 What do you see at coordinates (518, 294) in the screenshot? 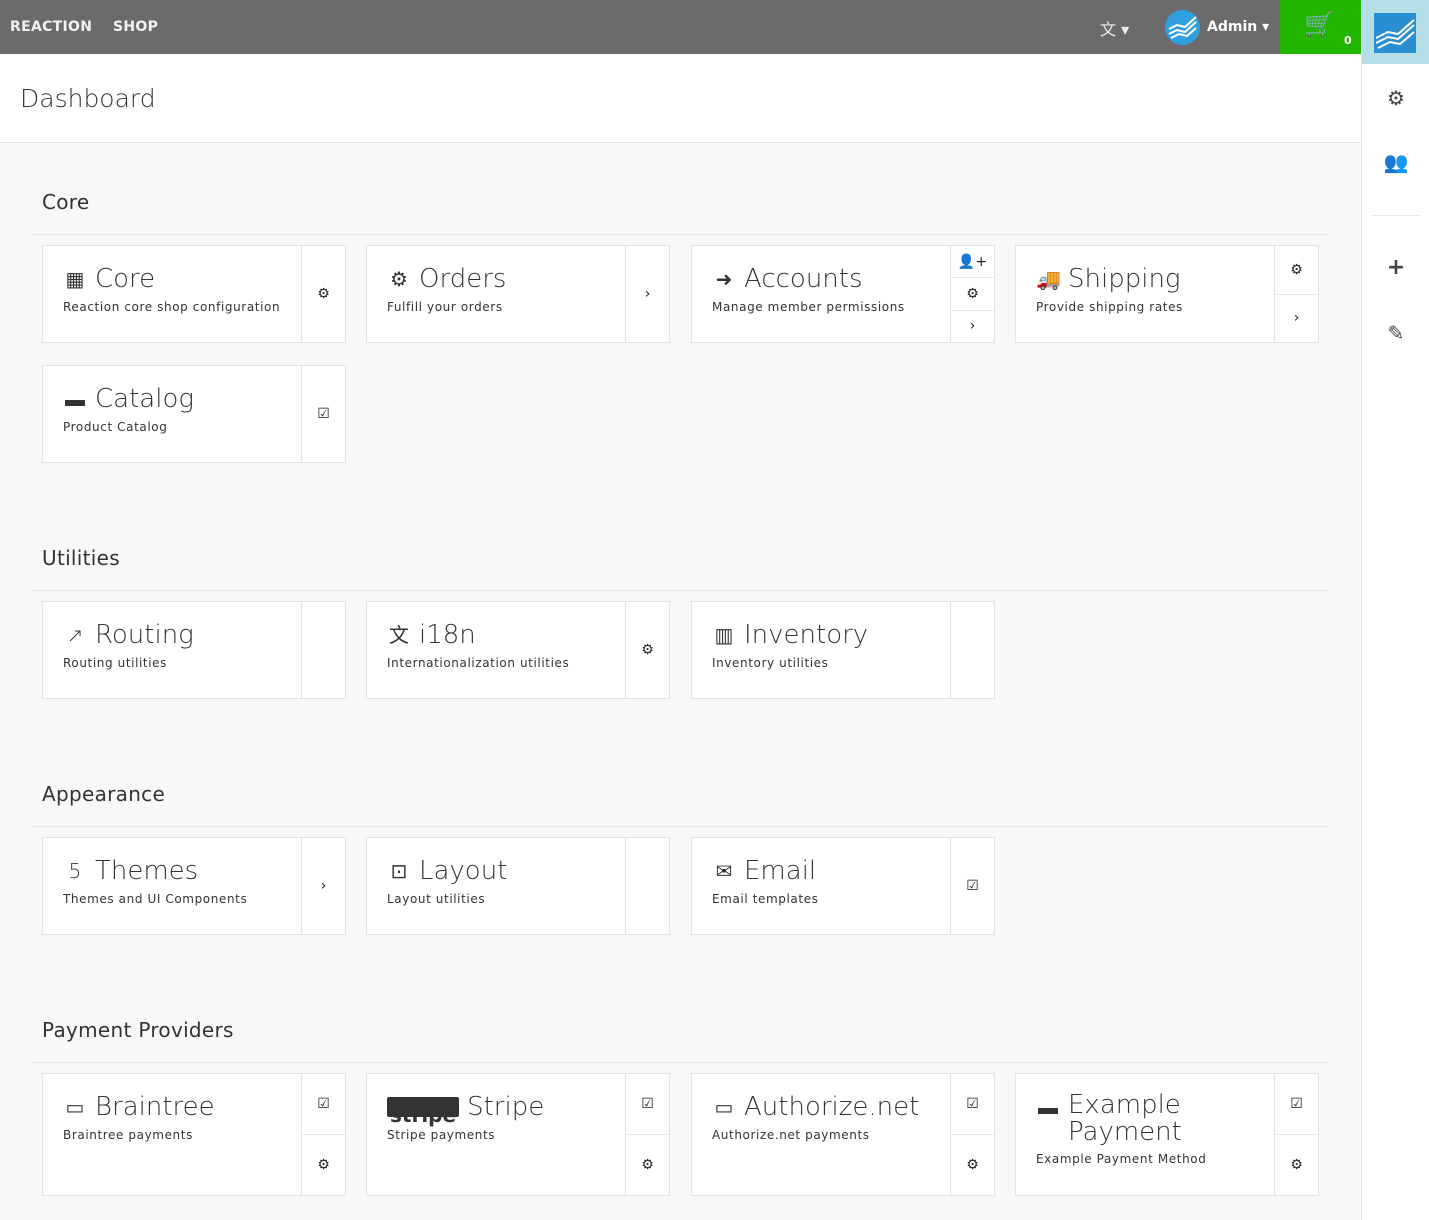
I see `package-card-orders: ⚙ Orders Fulfill your orders ›` at bounding box center [518, 294].